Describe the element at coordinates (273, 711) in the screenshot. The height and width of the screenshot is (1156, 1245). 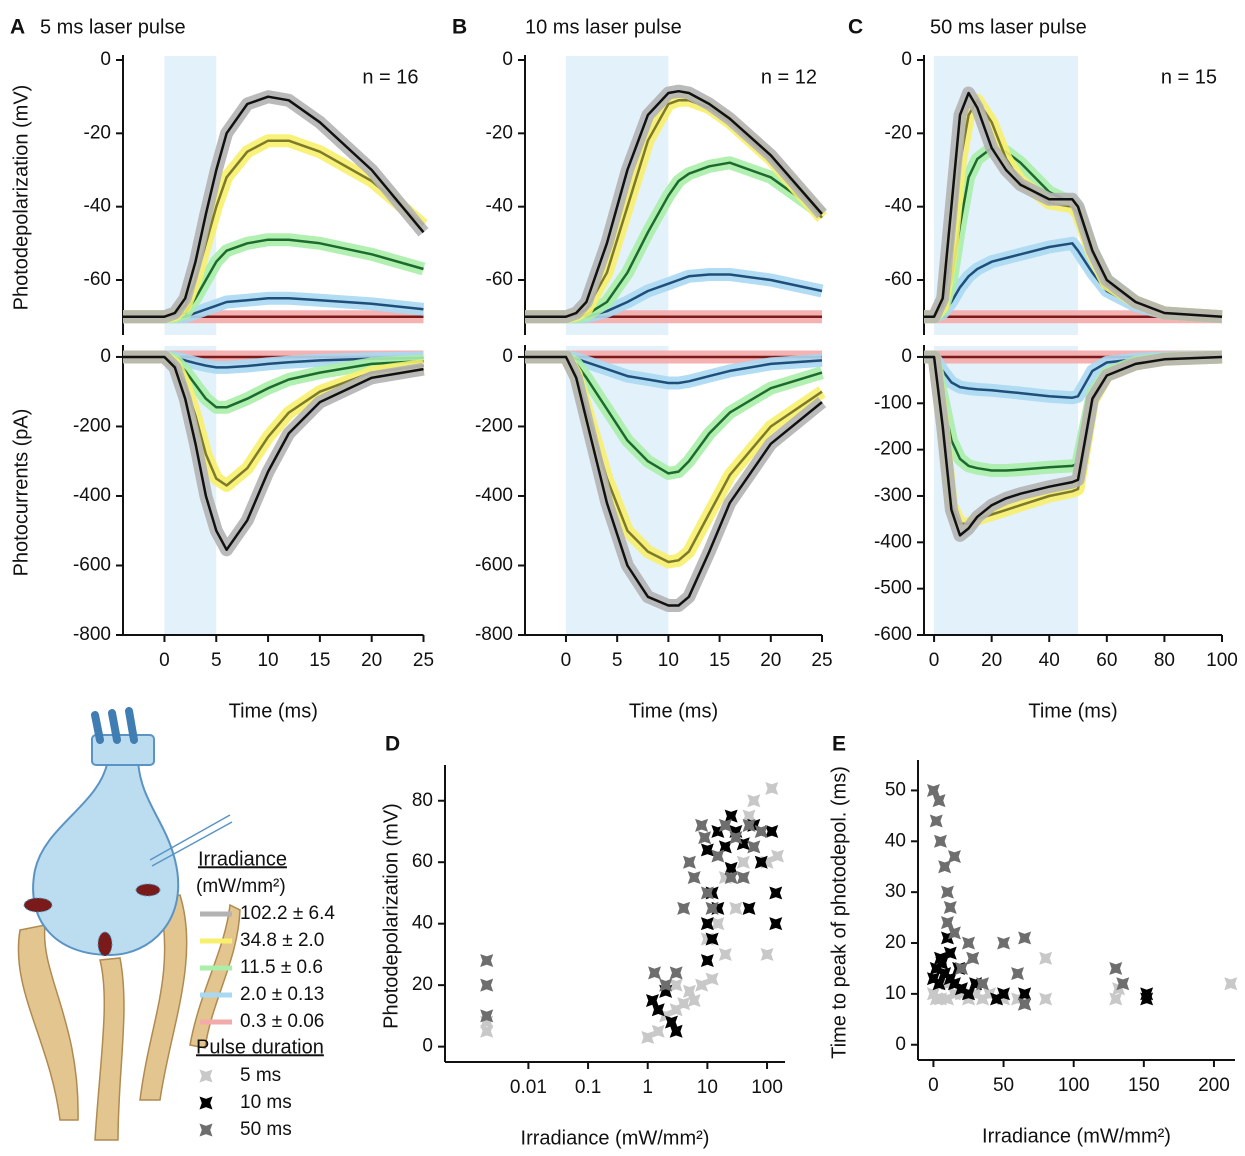
I see `x-axis-label: Time (ms)` at that location.